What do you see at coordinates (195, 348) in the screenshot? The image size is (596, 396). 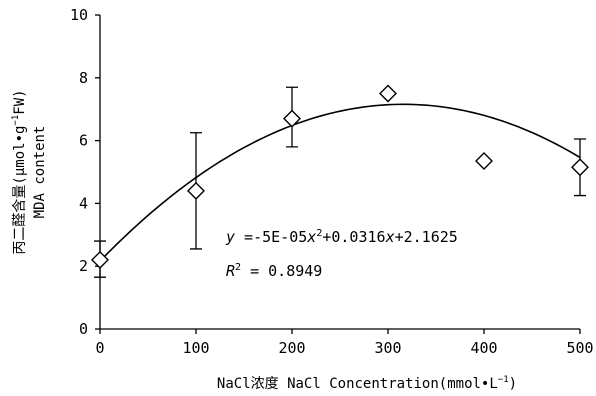 I see `x-tick-label: 100` at bounding box center [195, 348].